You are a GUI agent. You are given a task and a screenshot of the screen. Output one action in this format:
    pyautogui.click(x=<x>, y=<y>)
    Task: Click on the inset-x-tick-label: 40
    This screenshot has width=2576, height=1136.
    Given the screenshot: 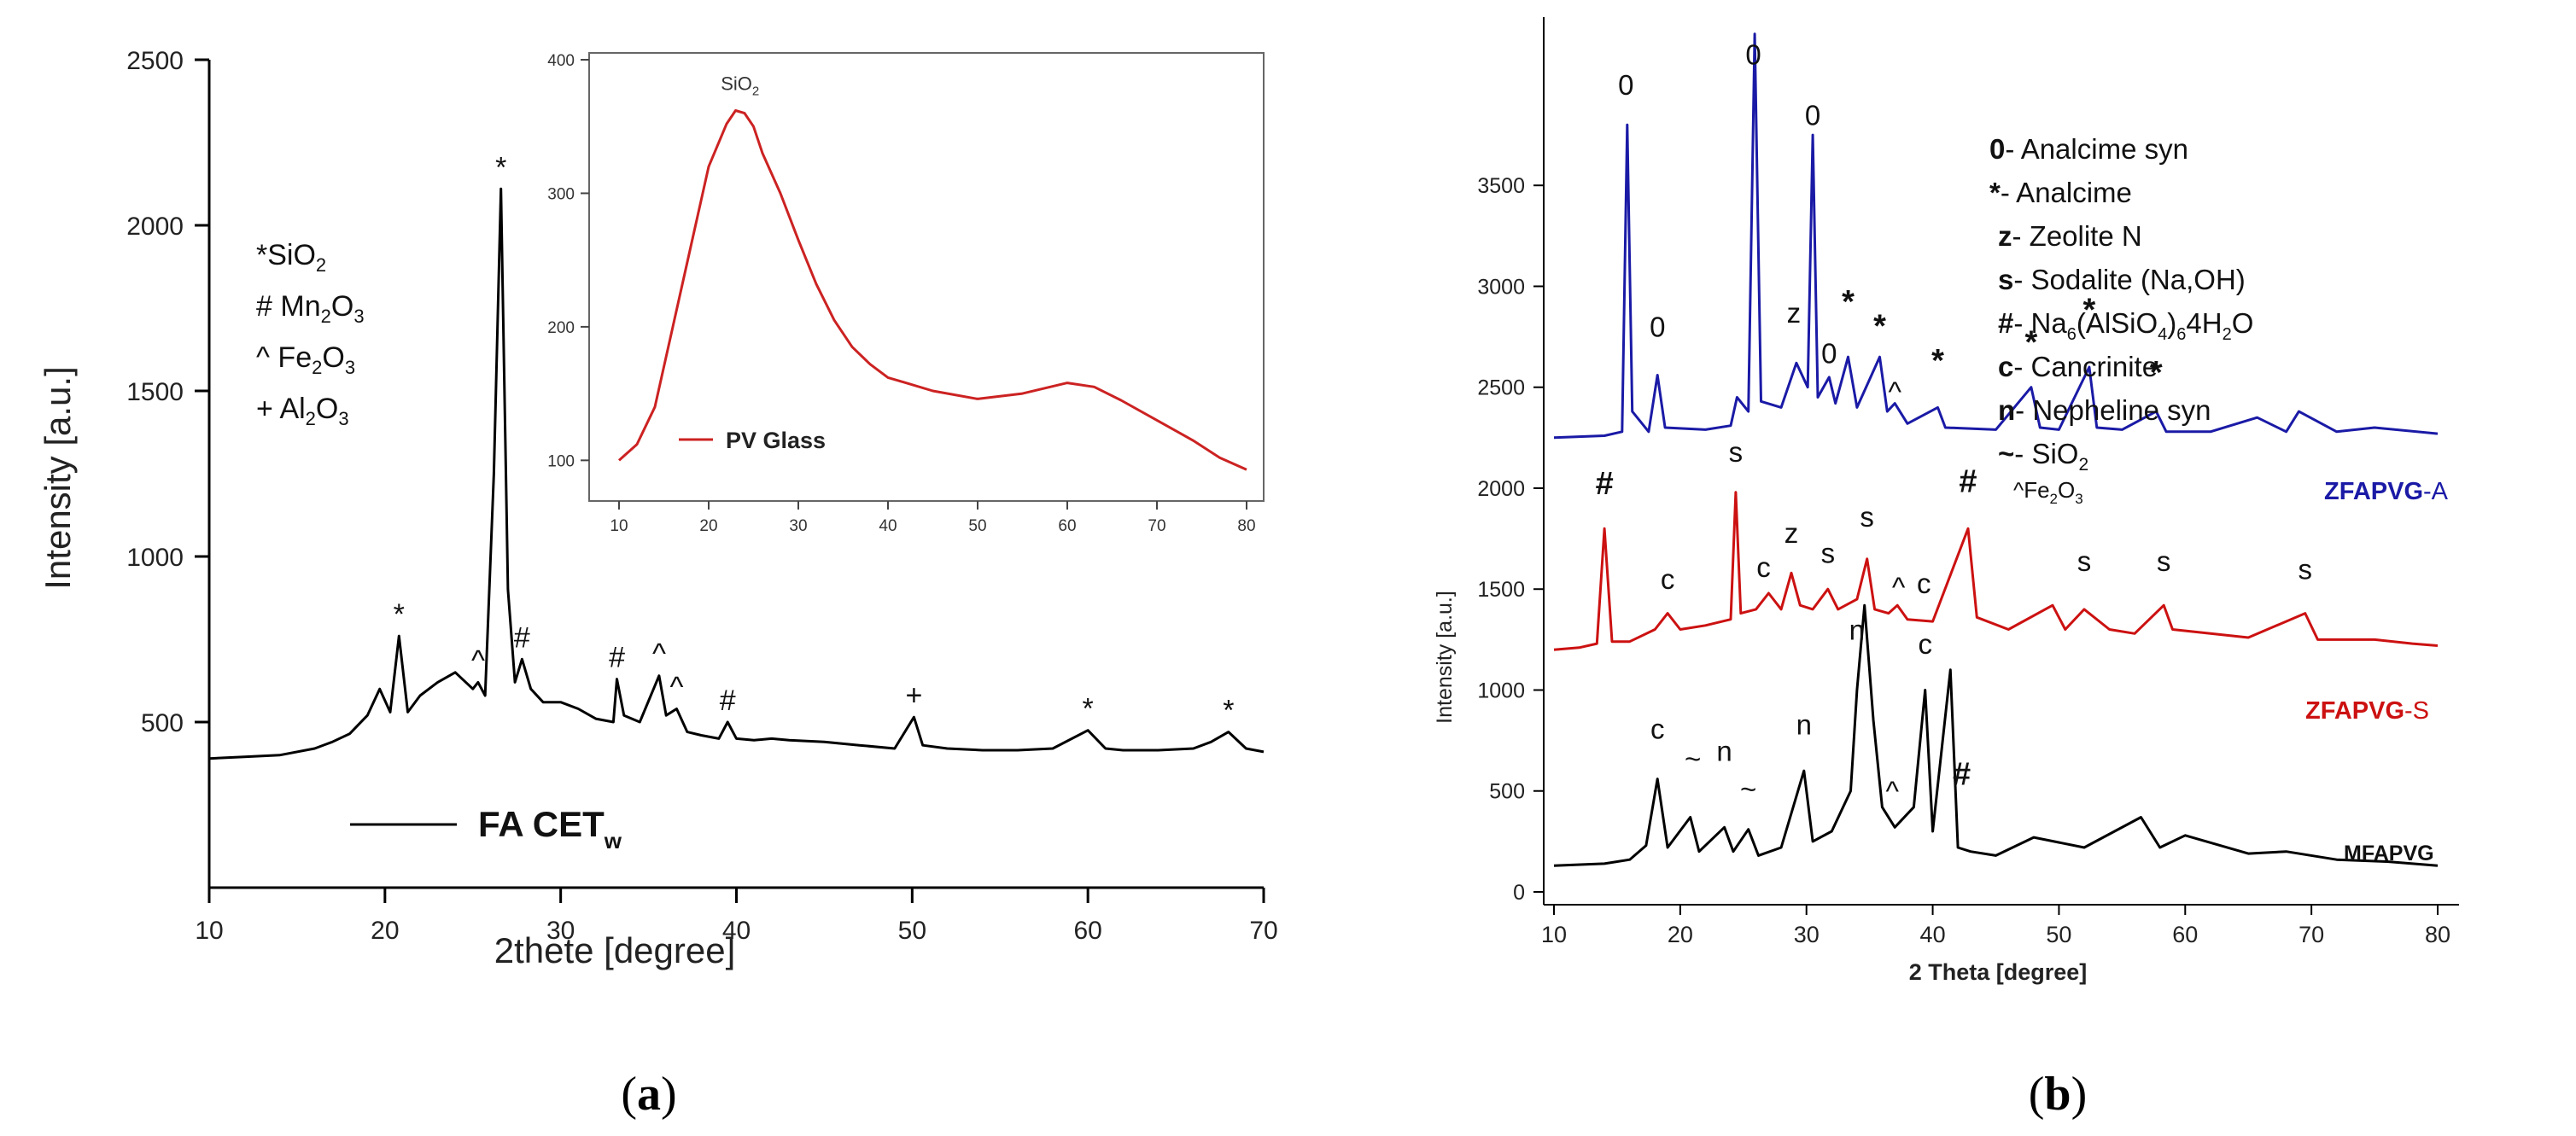 What is the action you would take?
    pyautogui.click(x=888, y=526)
    